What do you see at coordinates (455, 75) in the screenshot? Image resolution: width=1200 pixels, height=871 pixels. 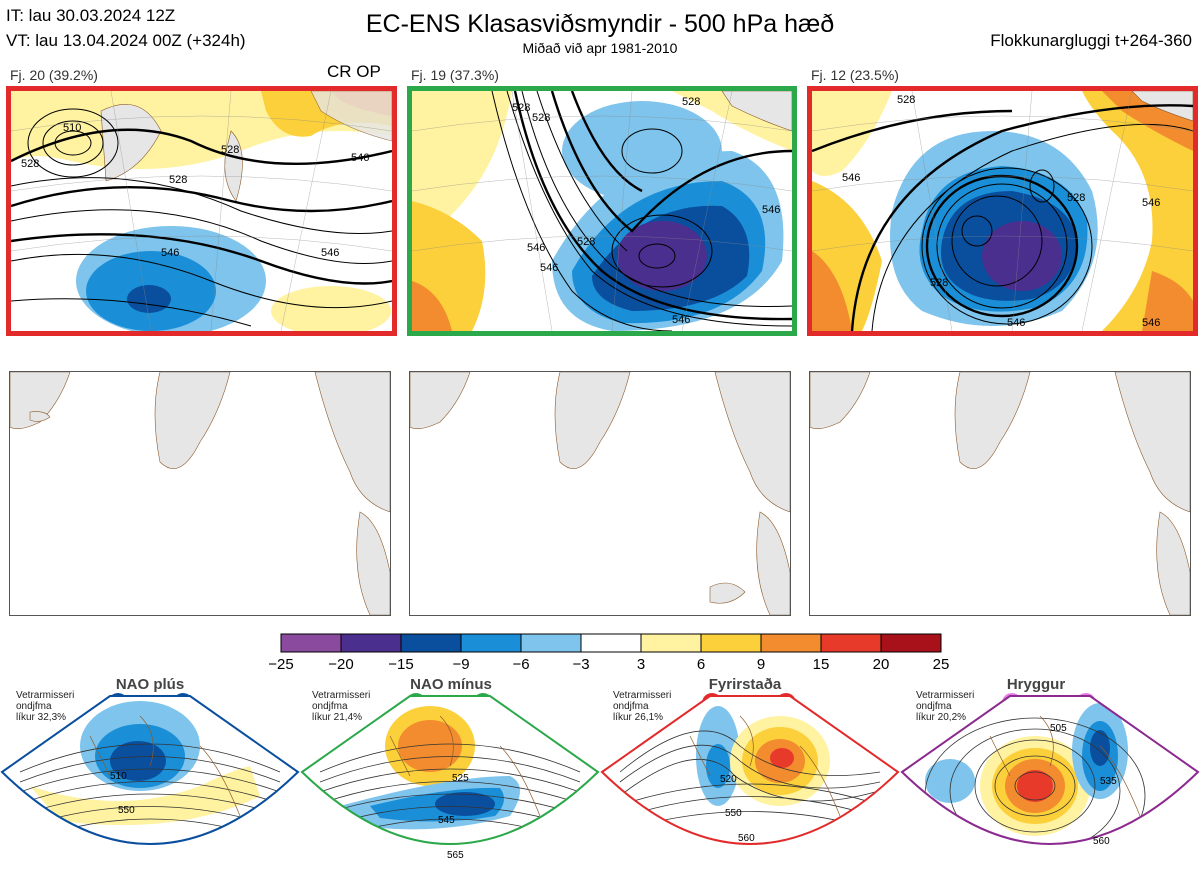 I see `cluster-2-label: Fj. 19 (37.3%)` at bounding box center [455, 75].